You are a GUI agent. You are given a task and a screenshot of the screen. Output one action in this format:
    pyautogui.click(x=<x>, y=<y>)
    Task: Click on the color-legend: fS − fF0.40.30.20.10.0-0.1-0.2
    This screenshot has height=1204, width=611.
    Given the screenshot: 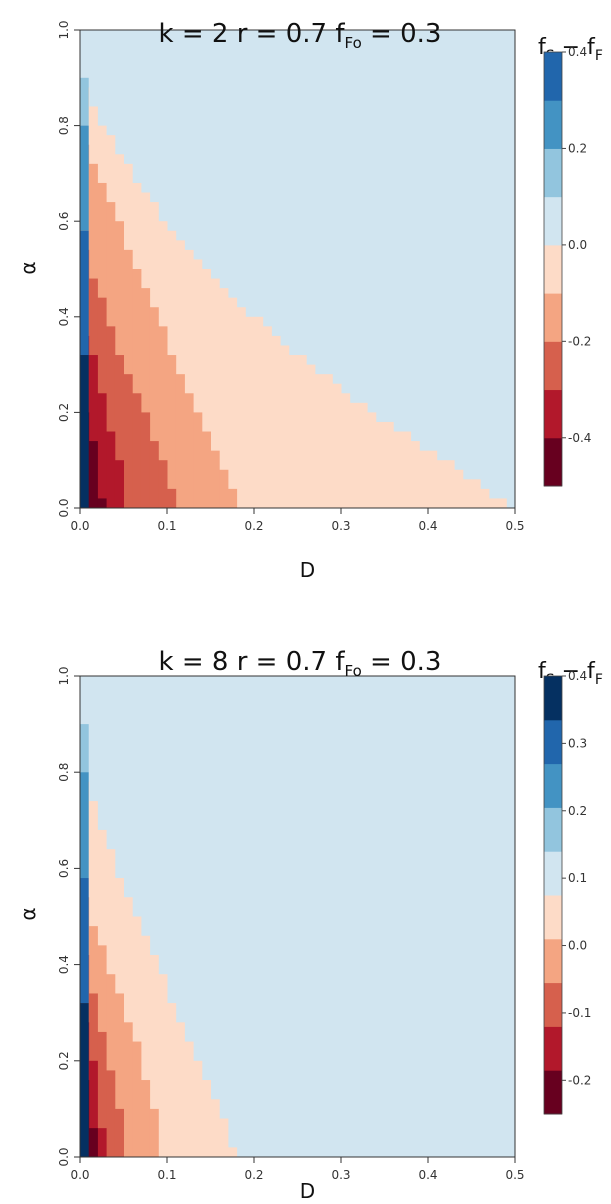 What is the action you would take?
    pyautogui.click(x=570, y=887)
    